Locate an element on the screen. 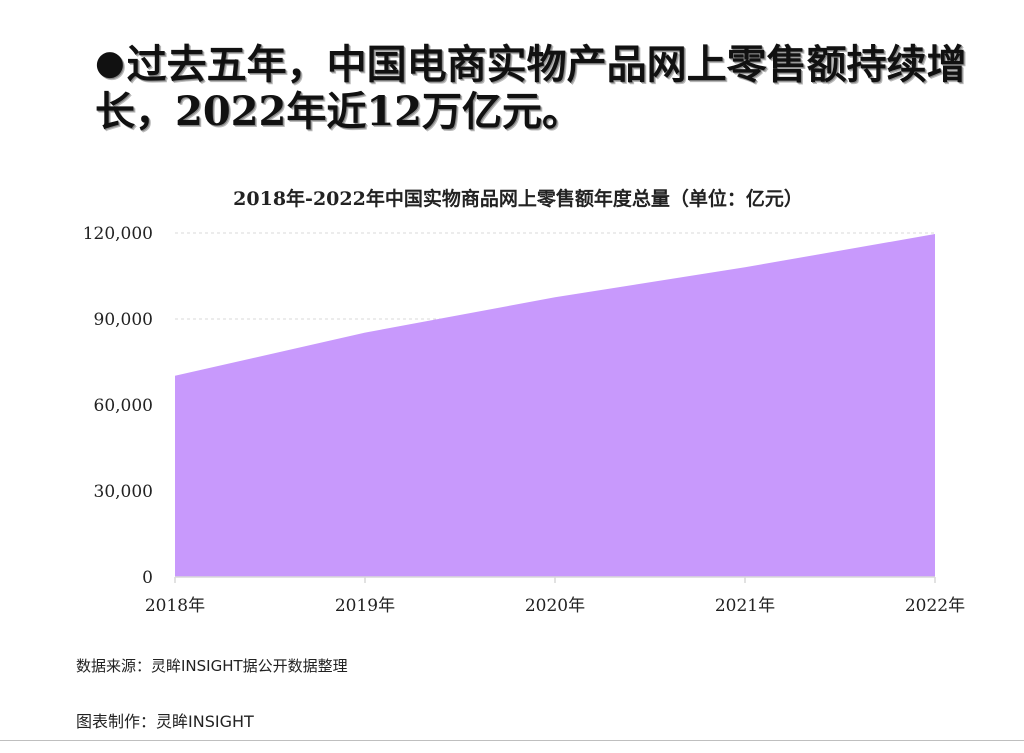  bottom-divider is located at coordinates (512, 740).